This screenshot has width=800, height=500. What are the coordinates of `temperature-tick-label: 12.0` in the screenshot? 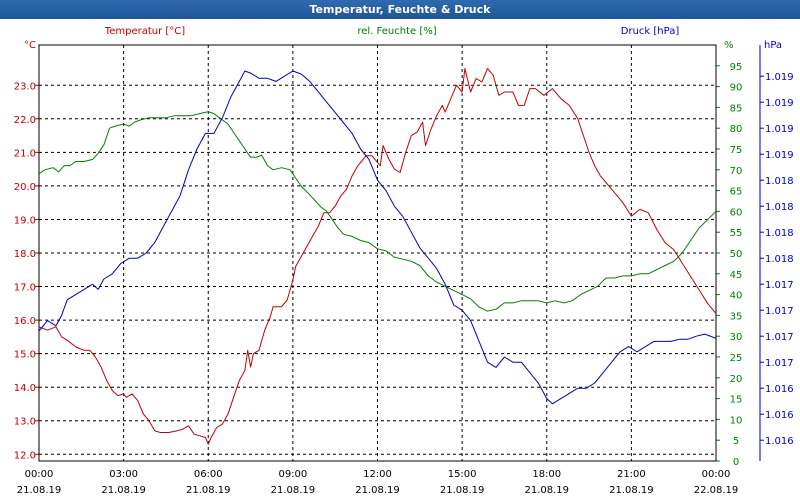 It's located at (25, 455).